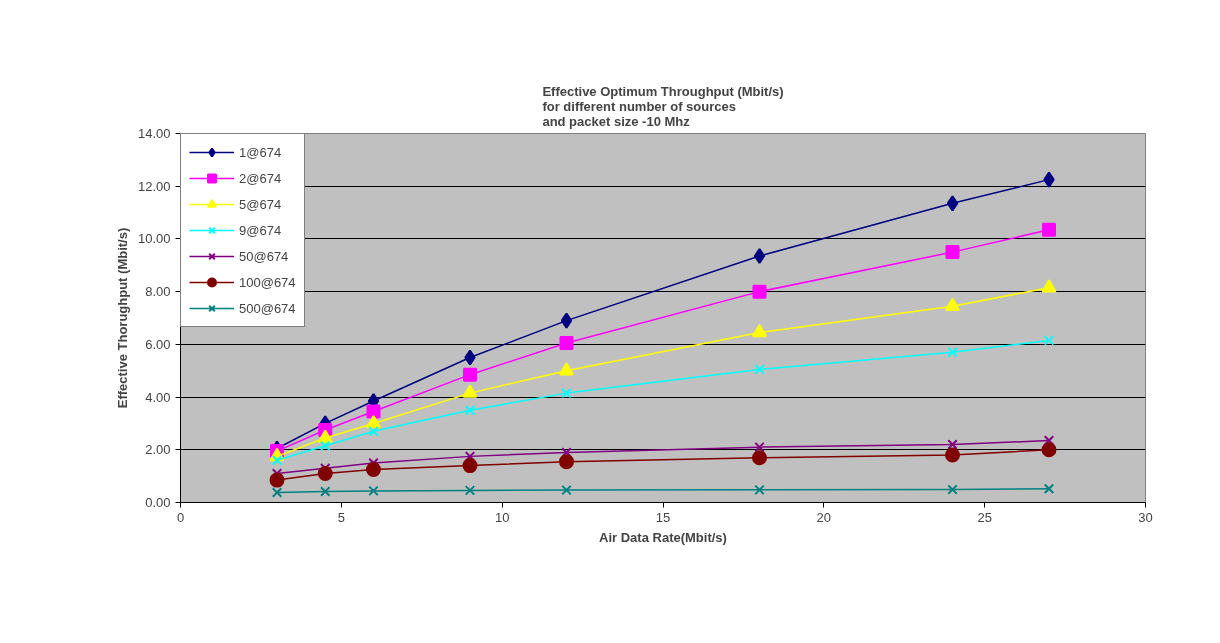 The image size is (1220, 643). What do you see at coordinates (663, 517) in the screenshot?
I see `x-tick-label: 15` at bounding box center [663, 517].